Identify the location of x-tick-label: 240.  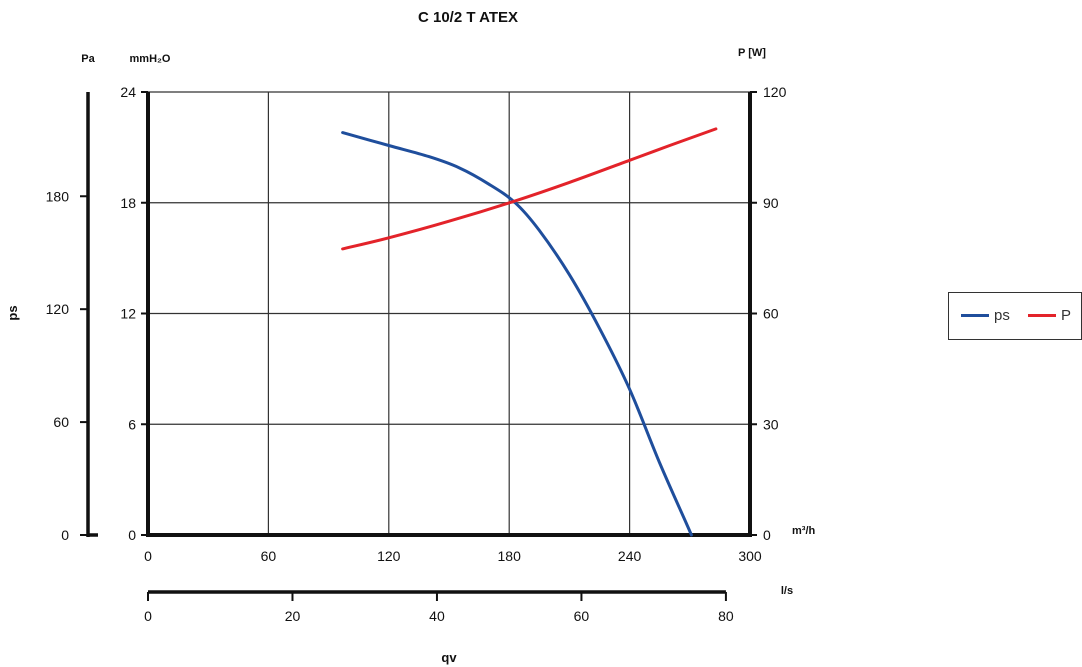
(630, 556).